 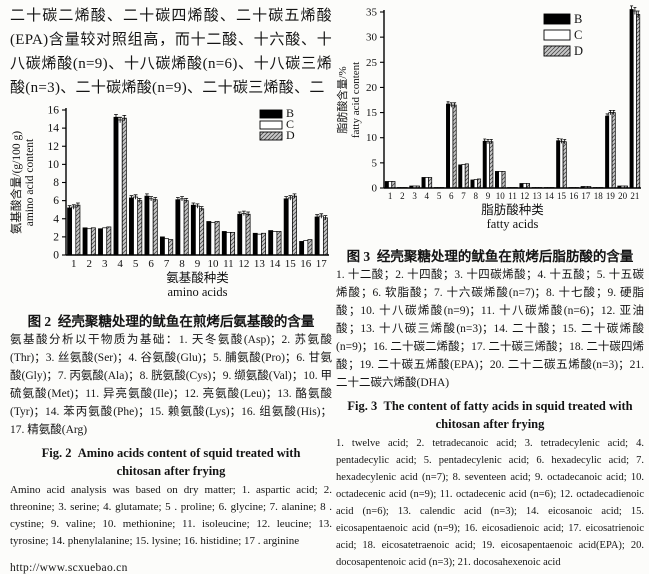 What do you see at coordinates (228, 264) in the screenshot?
I see `x-tick-label: 11` at bounding box center [228, 264].